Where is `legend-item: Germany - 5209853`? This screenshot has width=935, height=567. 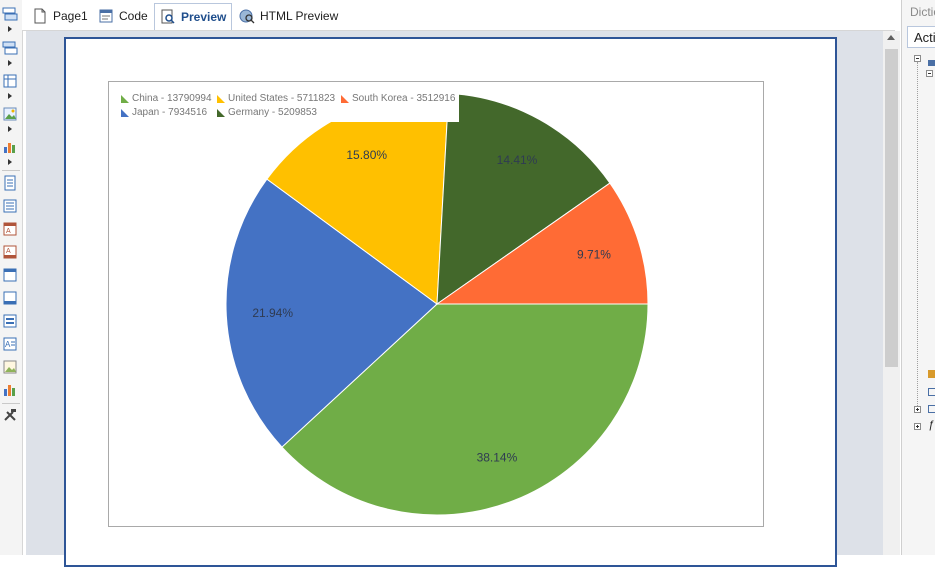
legend-item: Germany - 5209853 is located at coordinates (267, 112).